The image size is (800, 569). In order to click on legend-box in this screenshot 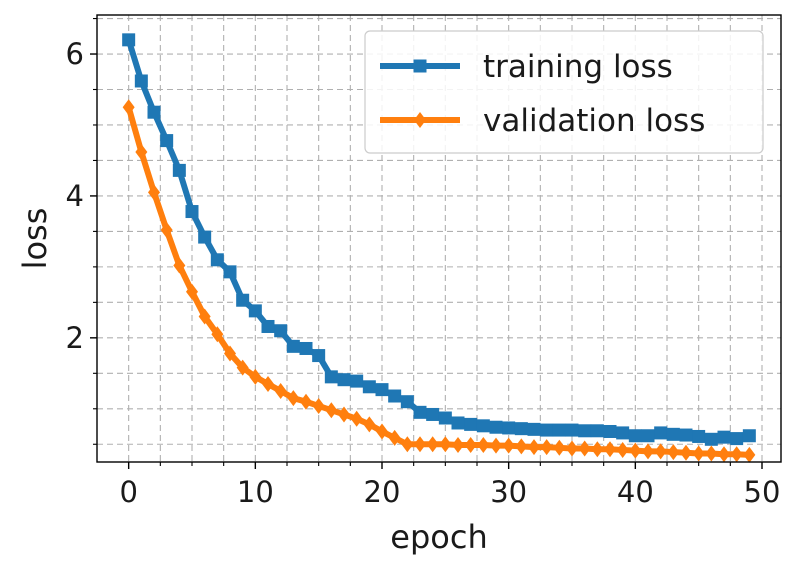, I will do `click(564, 92)`.